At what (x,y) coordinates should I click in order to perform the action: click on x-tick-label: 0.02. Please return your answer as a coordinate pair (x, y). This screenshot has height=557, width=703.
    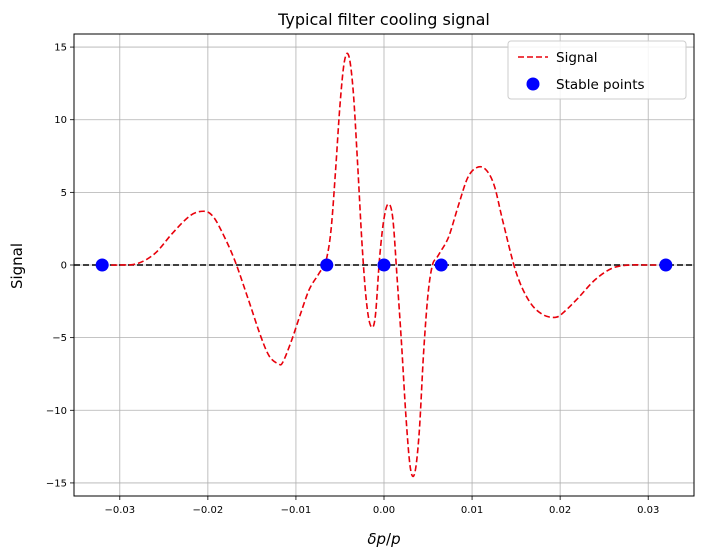
    Looking at the image, I should click on (560, 510).